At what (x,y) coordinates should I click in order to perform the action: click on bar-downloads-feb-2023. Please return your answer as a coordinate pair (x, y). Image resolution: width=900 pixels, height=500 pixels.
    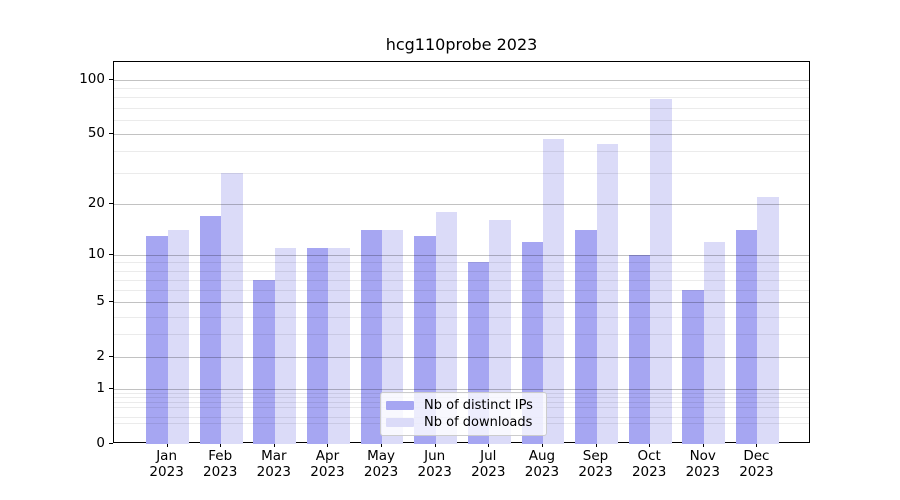
    Looking at the image, I should click on (232, 308).